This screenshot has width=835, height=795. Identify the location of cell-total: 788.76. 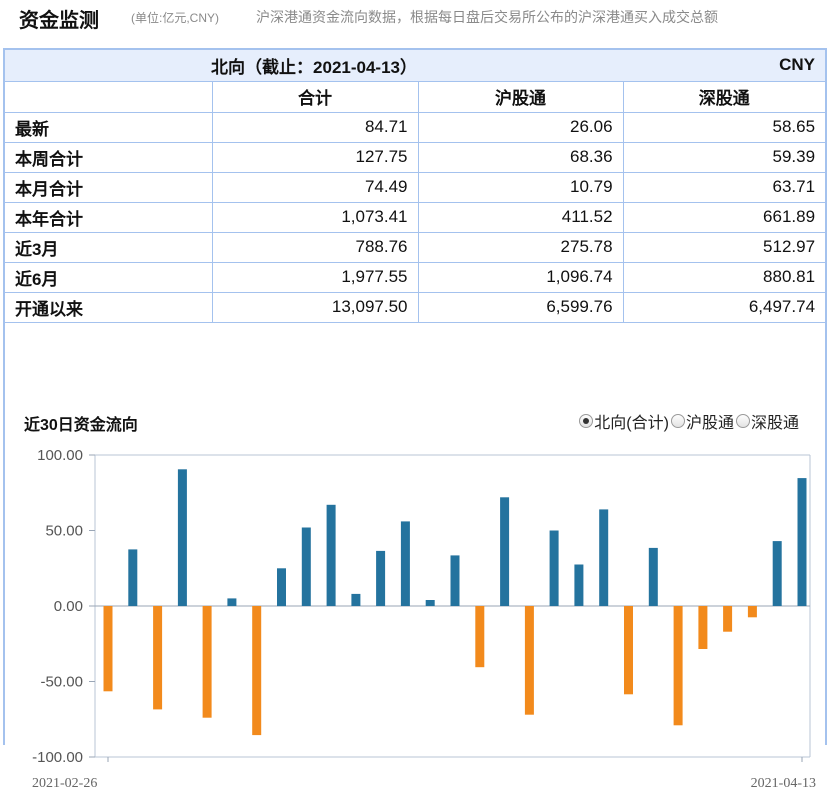
(315, 247).